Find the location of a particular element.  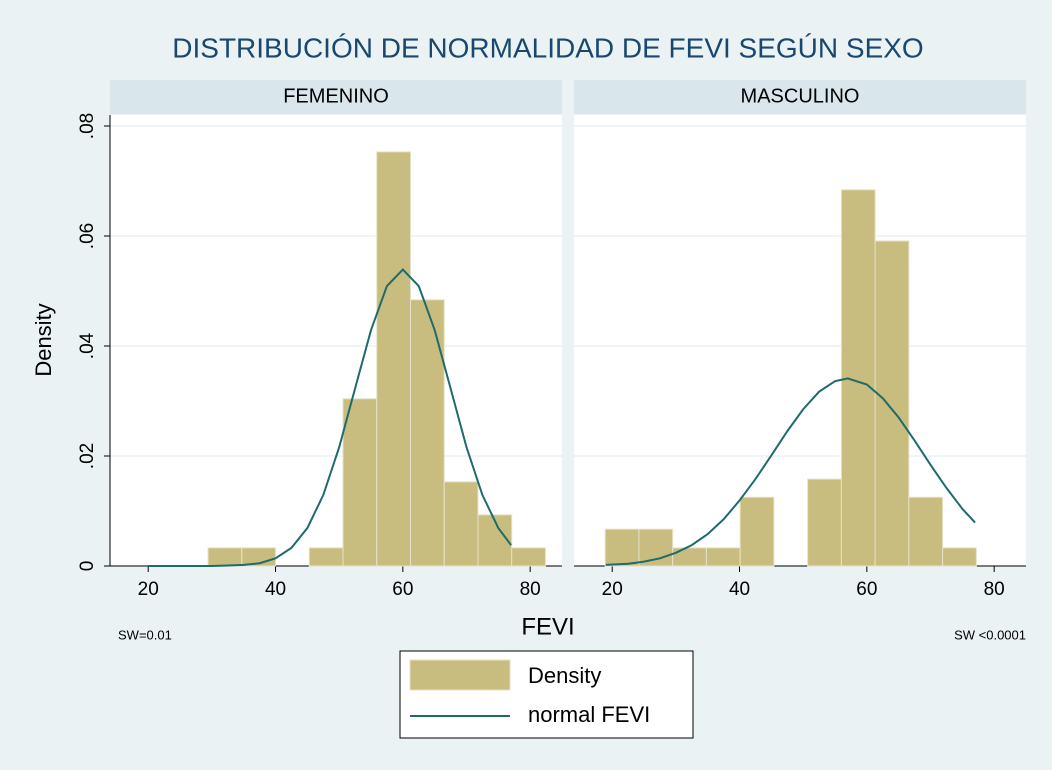

y-tick-label: .08 is located at coordinates (87, 126).